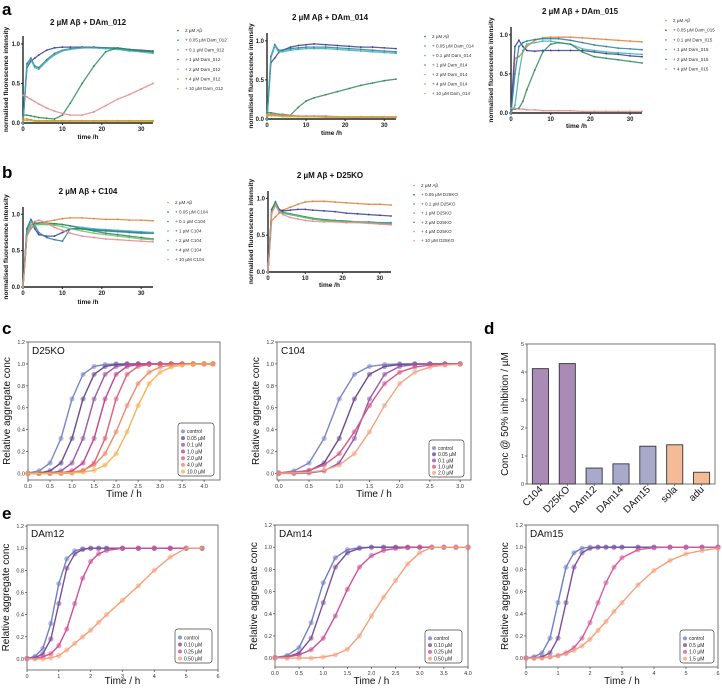  I want to click on y-tick-label: 1.0, so click(20, 549).